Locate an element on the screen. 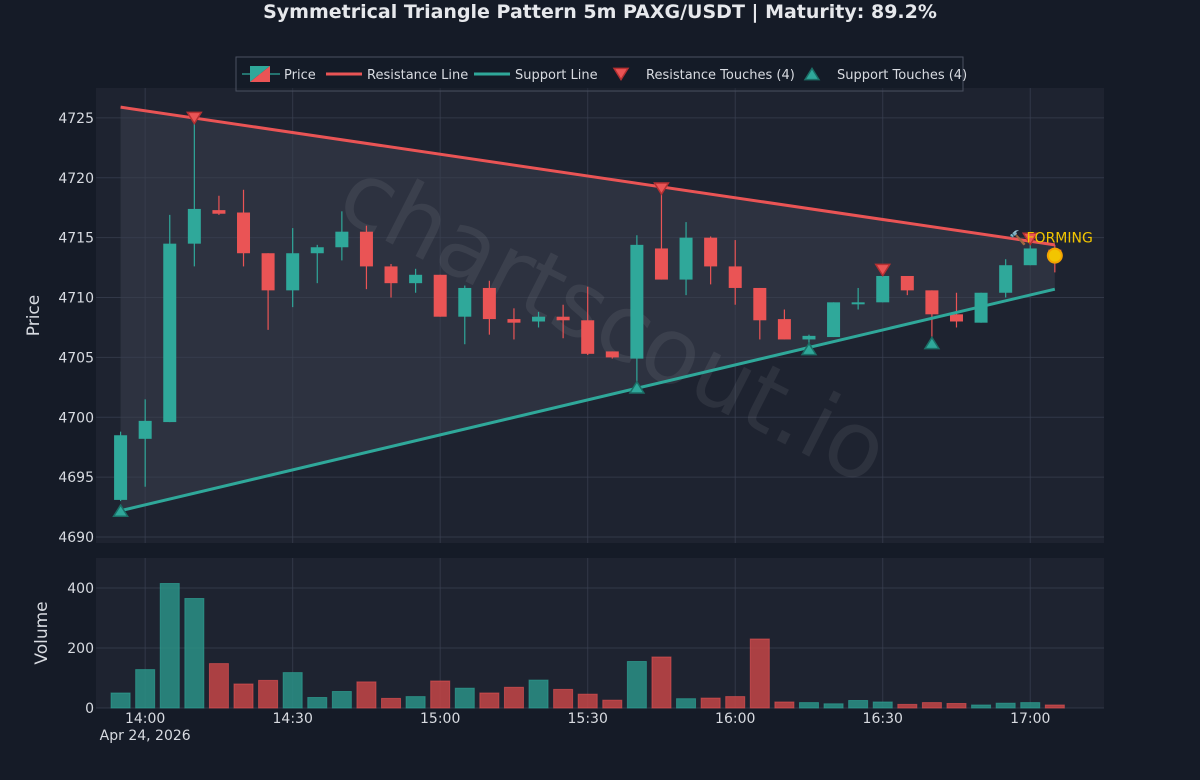 The width and height of the screenshot is (1200, 780). volume-y-tick-label: 0 is located at coordinates (89, 709).